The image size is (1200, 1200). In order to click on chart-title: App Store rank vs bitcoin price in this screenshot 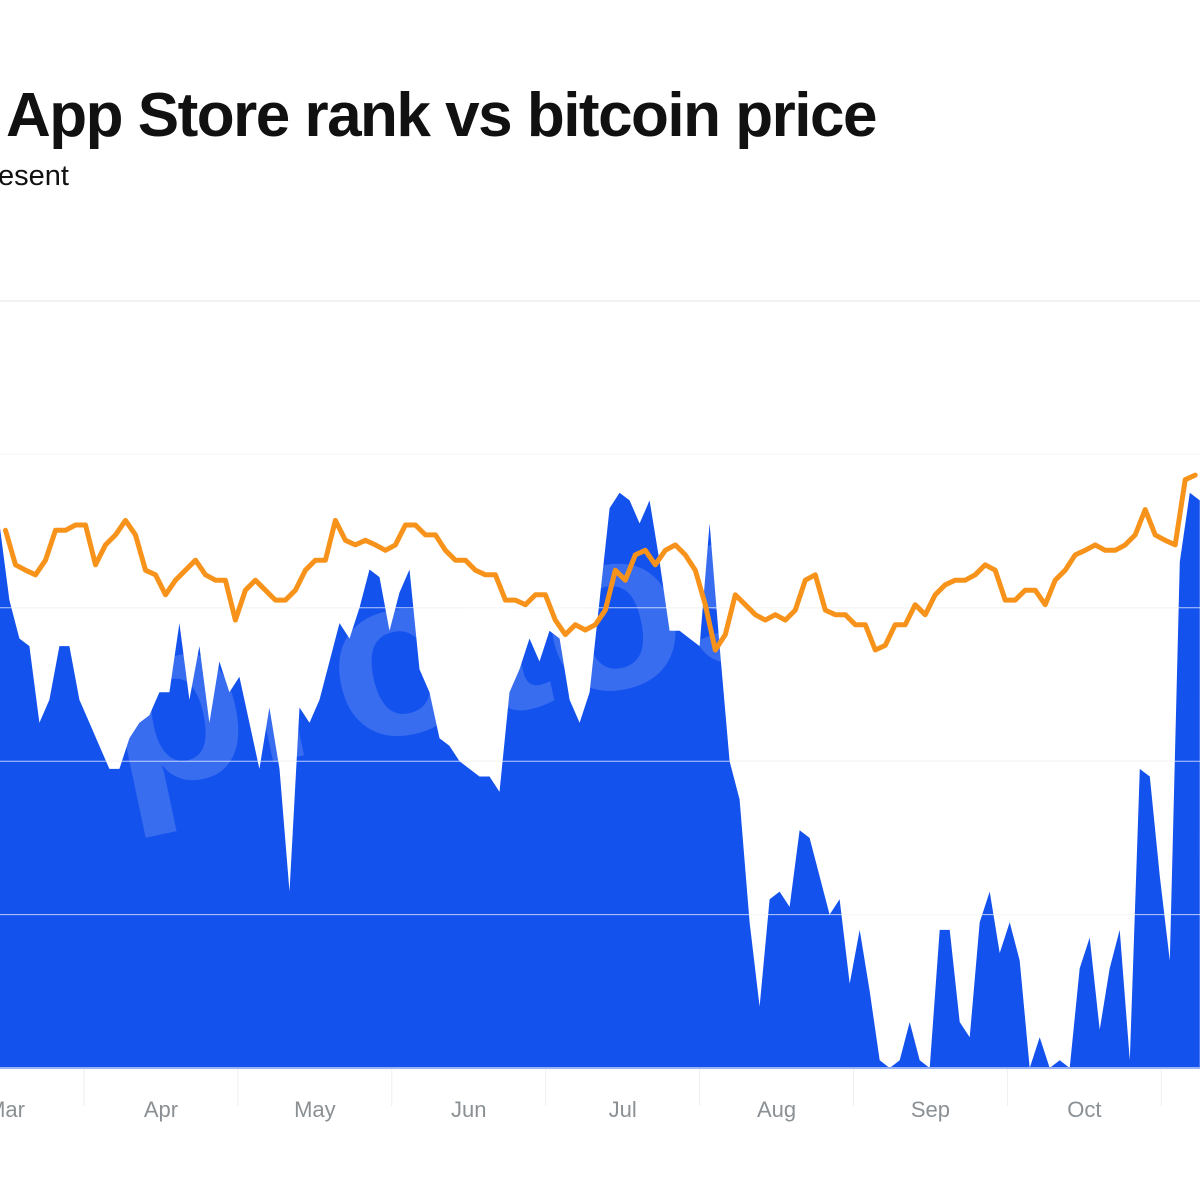, I will do `click(441, 115)`.